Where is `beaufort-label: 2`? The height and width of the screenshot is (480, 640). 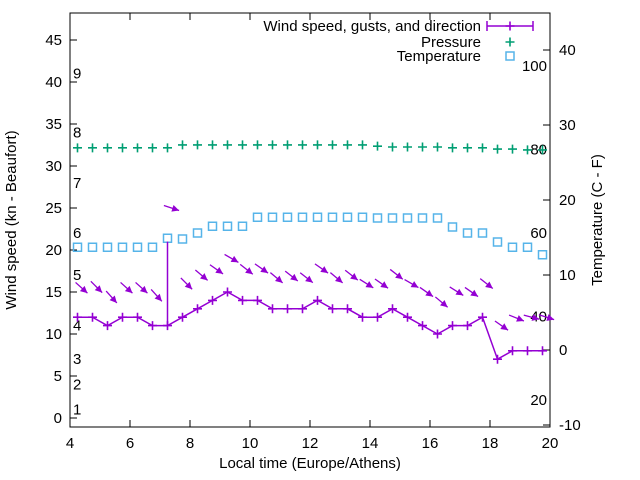 beaufort-label: 2 is located at coordinates (77, 384).